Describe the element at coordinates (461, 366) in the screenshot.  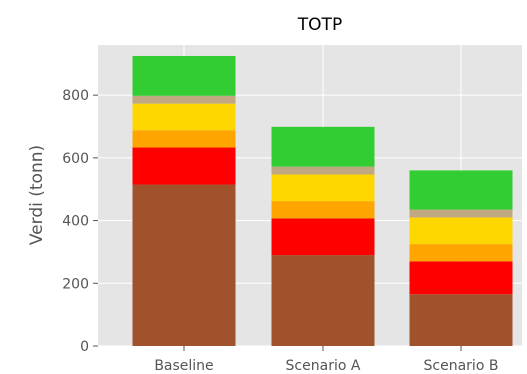
I see `x-tick-label-2: Scenario B` at that location.